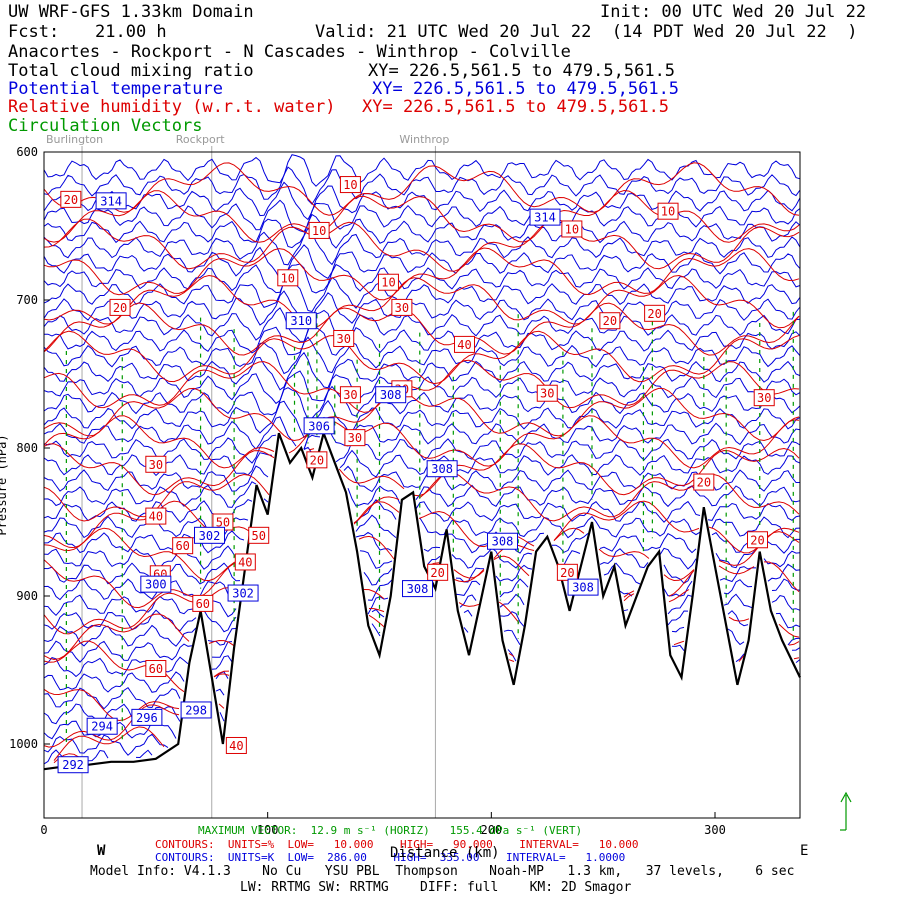 The height and width of the screenshot is (900, 900). Describe the element at coordinates (23, 744) in the screenshot. I see `y-tick-label: 1000` at that location.